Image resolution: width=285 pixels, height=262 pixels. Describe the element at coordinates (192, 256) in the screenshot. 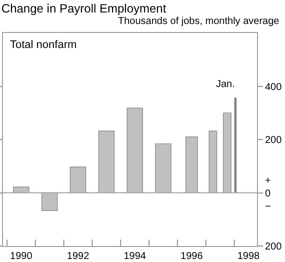

I see `x-tick-label: 1996` at that location.